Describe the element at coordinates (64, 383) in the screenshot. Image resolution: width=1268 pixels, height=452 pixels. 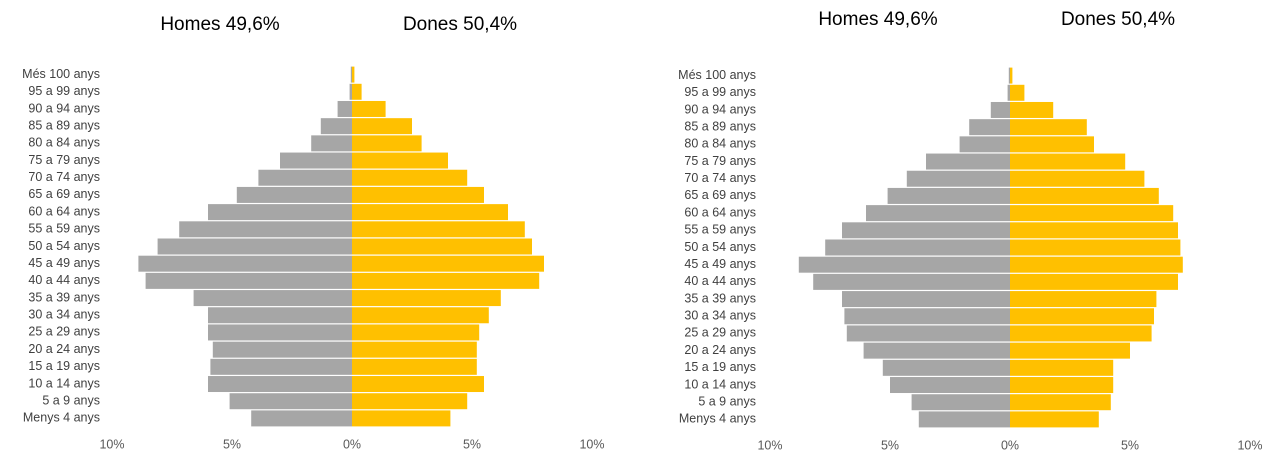
I see `category-label: 10 a 14 anys` at that location.